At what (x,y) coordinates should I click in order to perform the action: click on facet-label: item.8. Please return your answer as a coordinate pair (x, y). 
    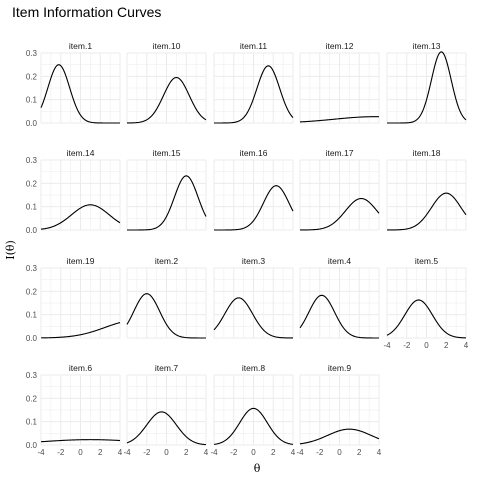
    Looking at the image, I should click on (253, 368).